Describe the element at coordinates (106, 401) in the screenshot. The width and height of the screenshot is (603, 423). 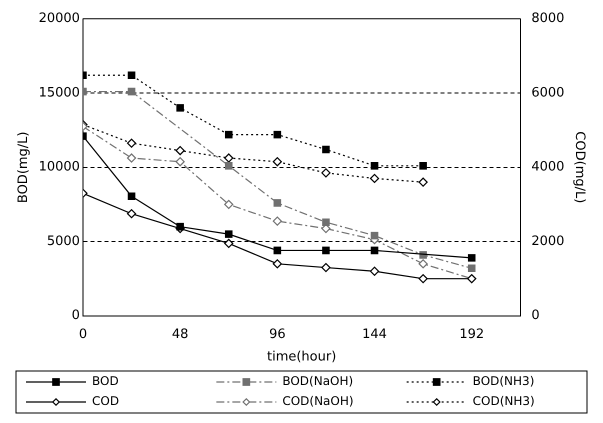
I see `legend-label: COD` at that location.